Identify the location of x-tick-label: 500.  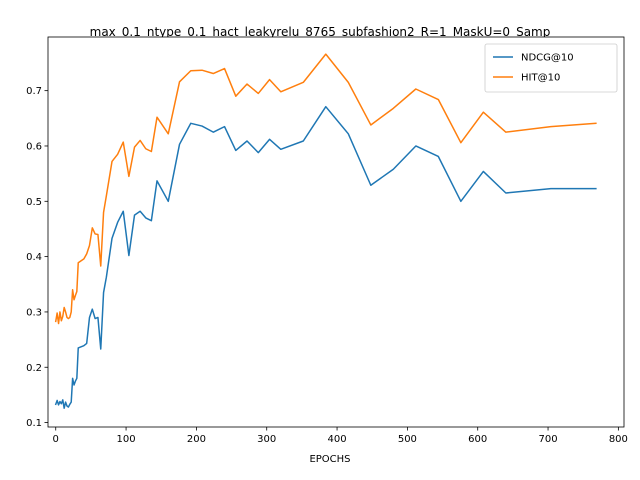
(407, 439).